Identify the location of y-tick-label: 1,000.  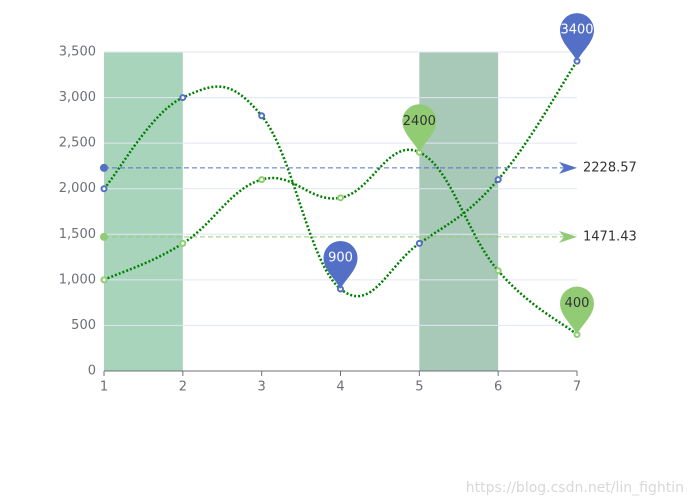
(77, 279).